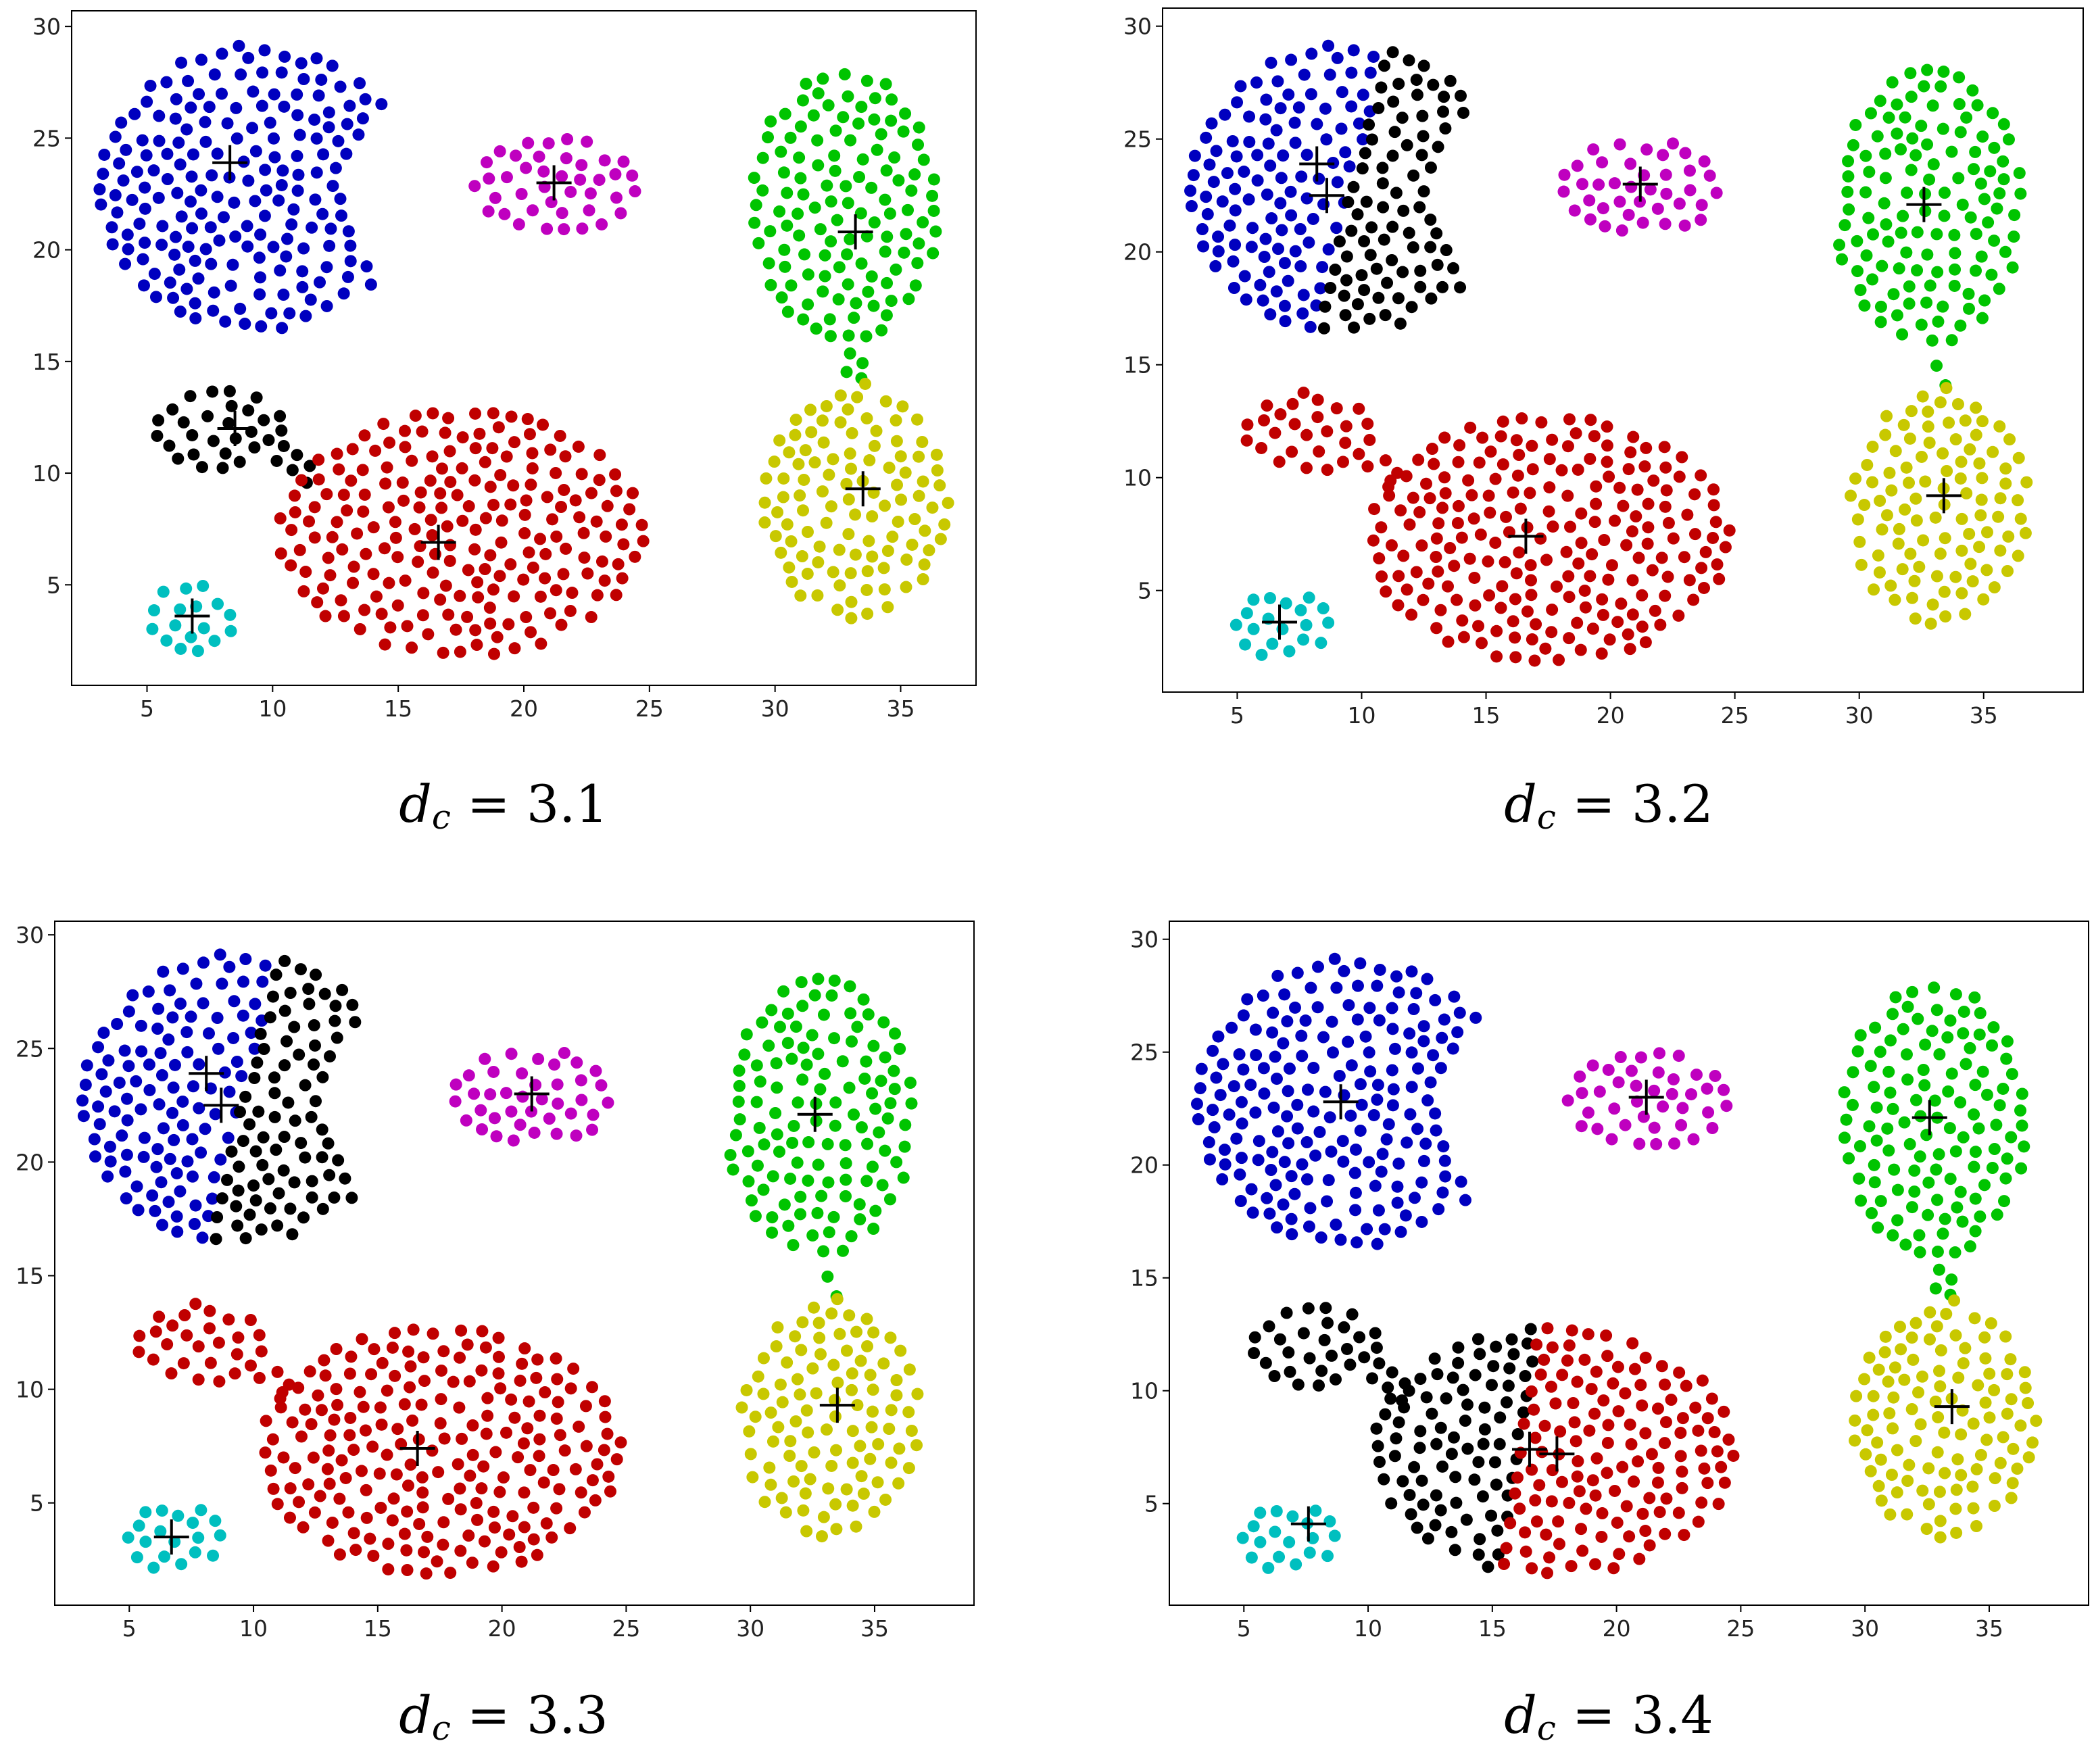 The image size is (2094, 1764). Describe the element at coordinates (1924, 204) in the screenshot. I see `cluster-center-marker` at that location.